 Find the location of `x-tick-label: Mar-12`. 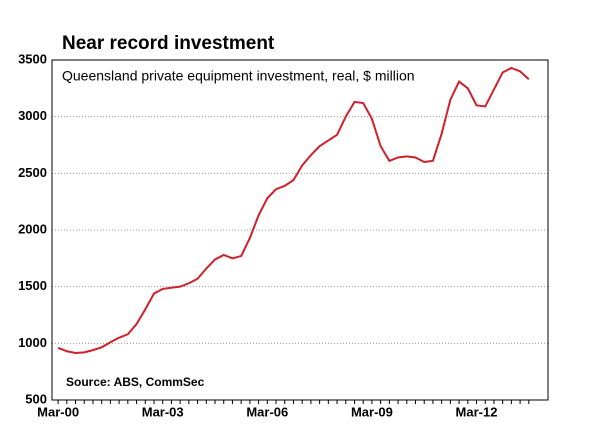

x-tick-label: Mar-12 is located at coordinates (477, 411).